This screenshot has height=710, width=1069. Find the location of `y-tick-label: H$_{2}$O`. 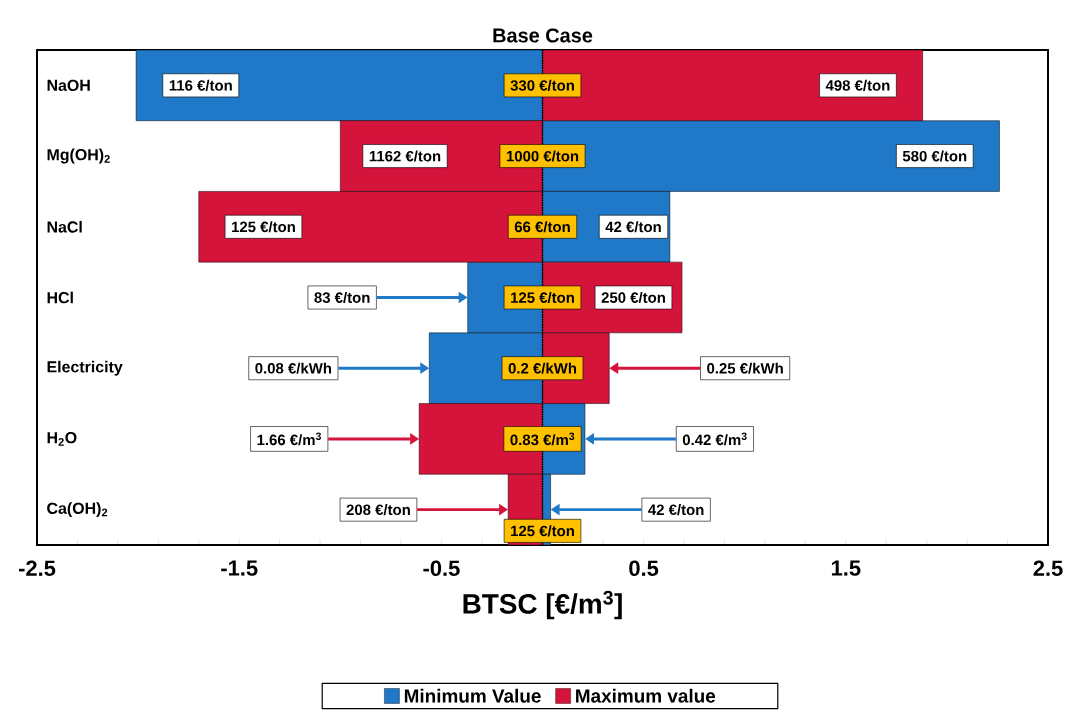

y-tick-label: H$_{2}$O is located at coordinates (62, 439).